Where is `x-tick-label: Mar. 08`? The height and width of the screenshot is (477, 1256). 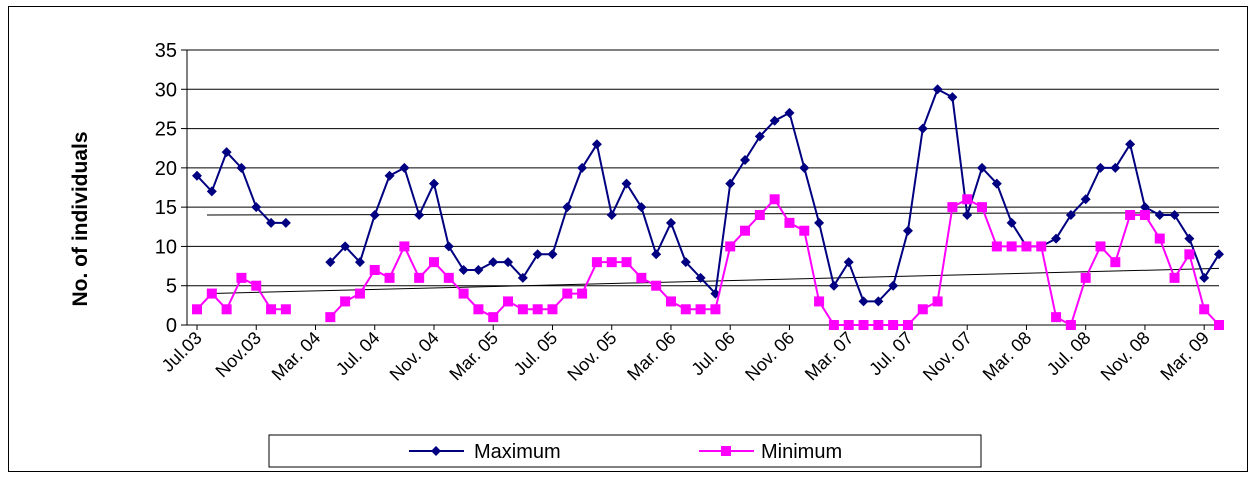
x-tick-label: Mar. 08 is located at coordinates (1007, 356).